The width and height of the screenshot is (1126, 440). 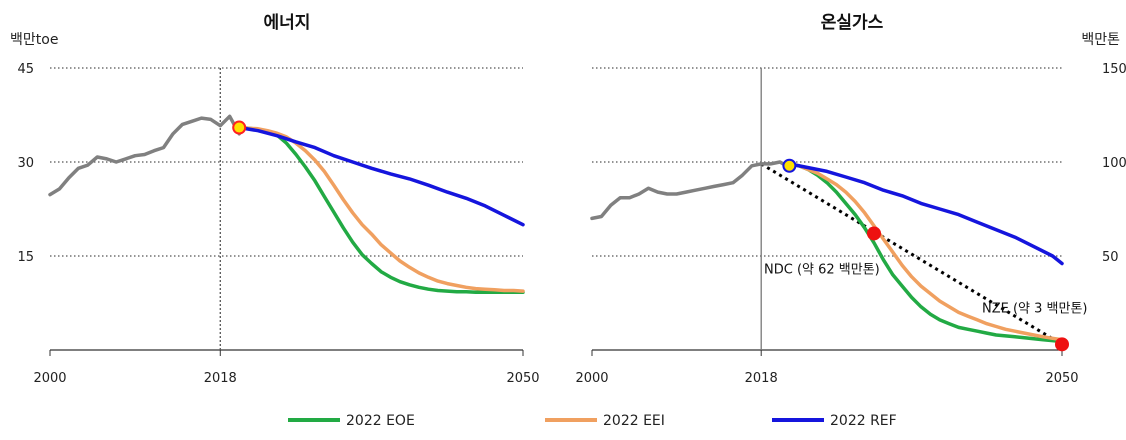 I want to click on energy-y-tick-label: 15, so click(x=25, y=257).